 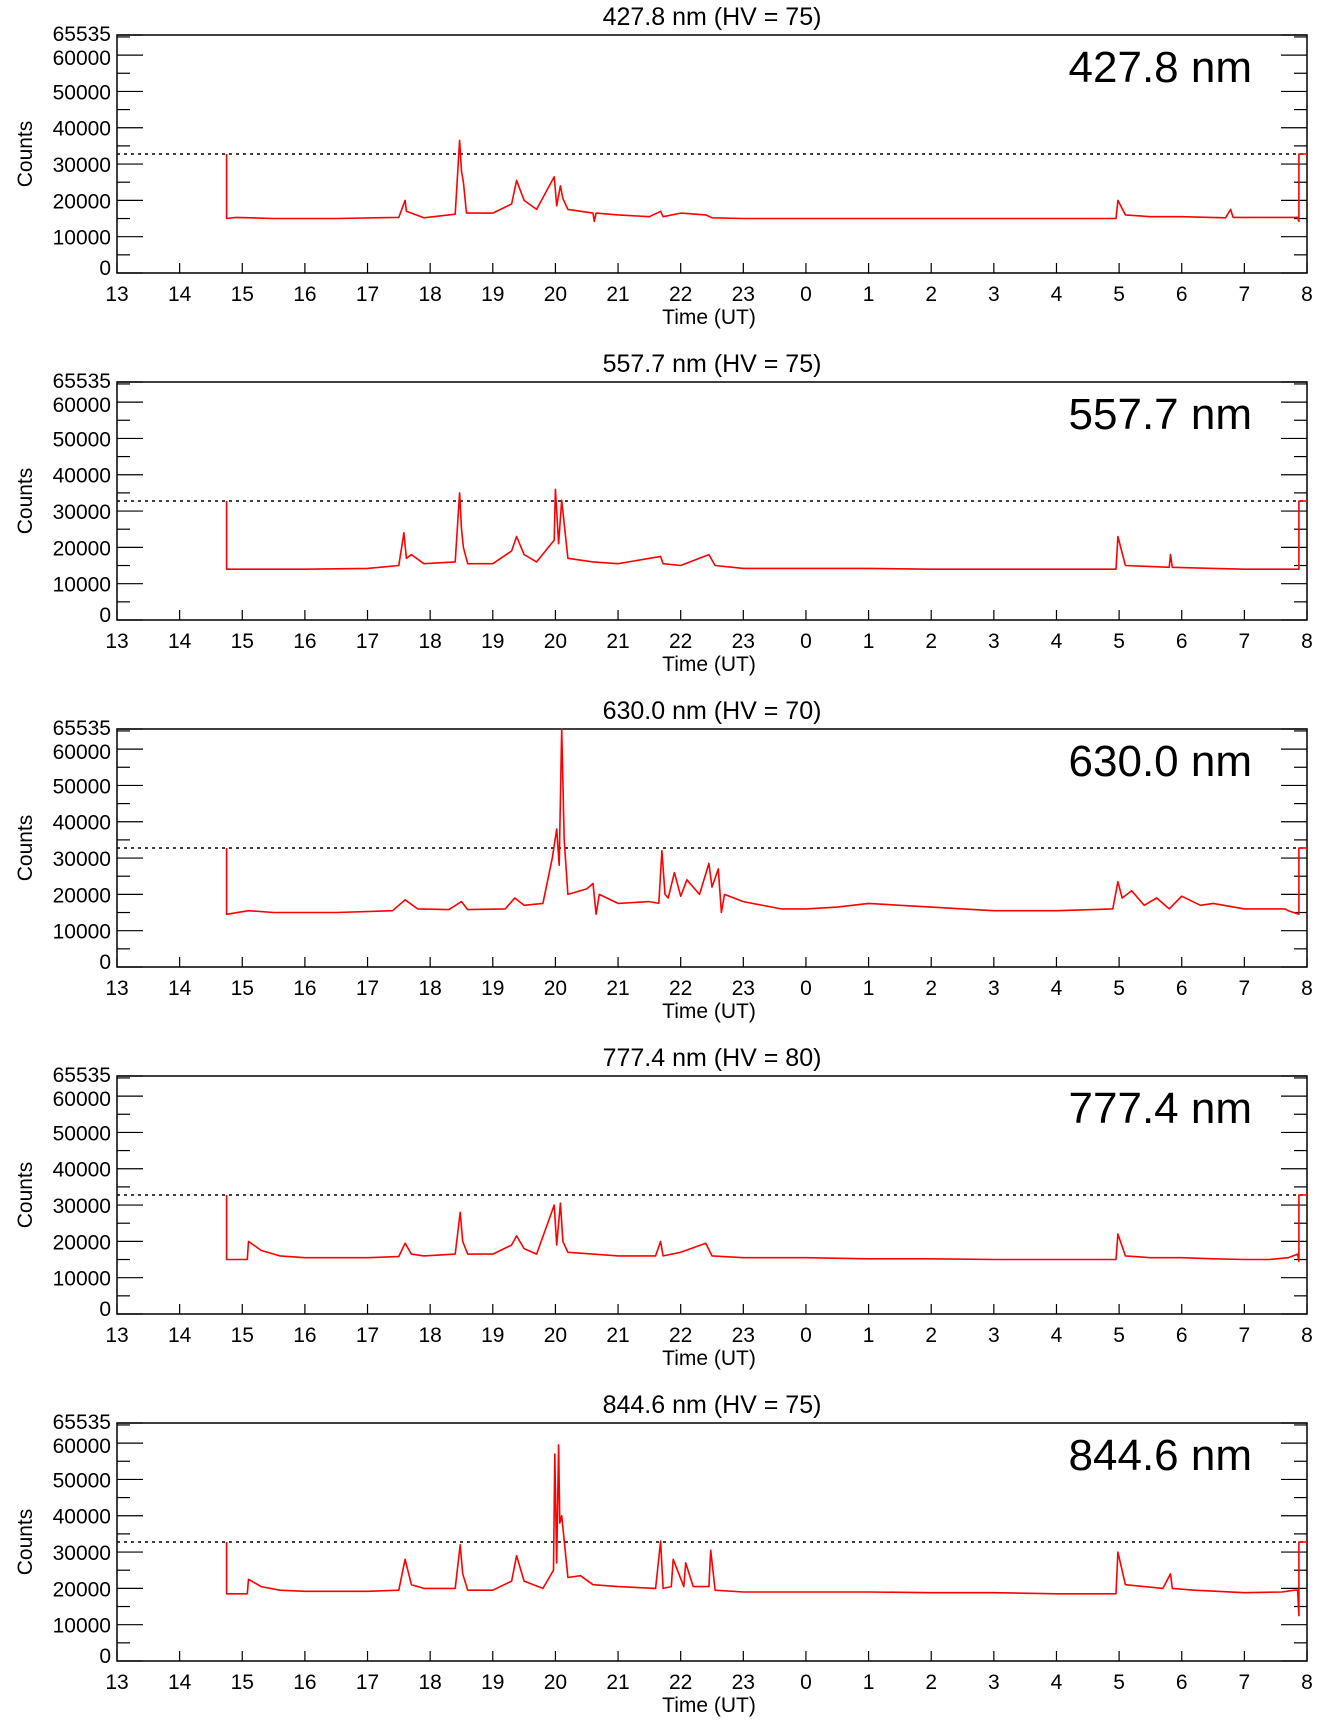 What do you see at coordinates (712, 1405) in the screenshot?
I see `chart-title: 844.6 nm (HV = 75)` at bounding box center [712, 1405].